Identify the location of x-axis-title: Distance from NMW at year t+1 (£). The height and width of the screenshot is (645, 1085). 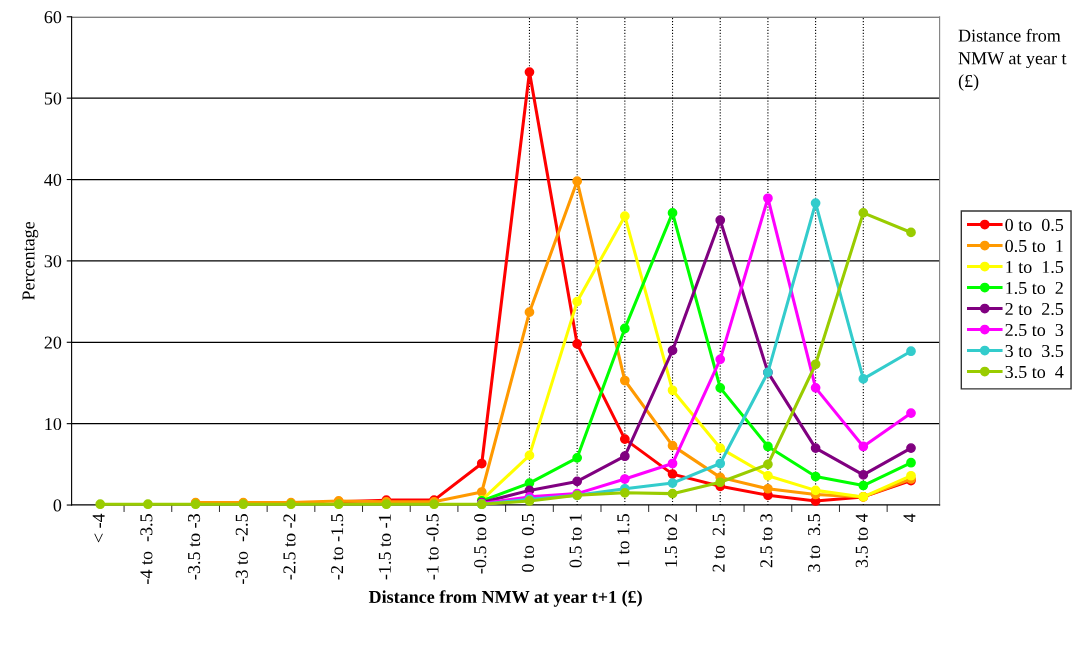
(505, 598).